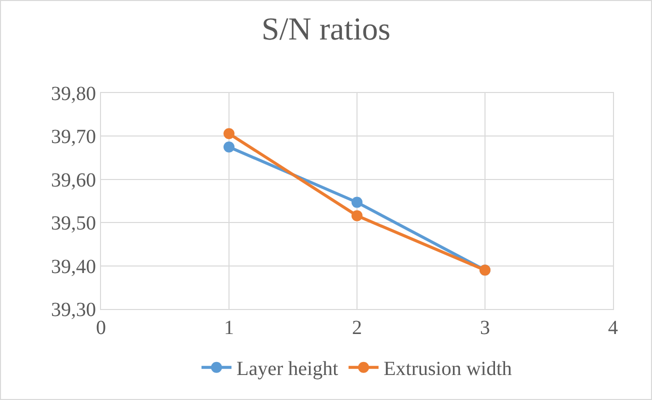  I want to click on y-tick-label: 39,70, so click(73, 137).